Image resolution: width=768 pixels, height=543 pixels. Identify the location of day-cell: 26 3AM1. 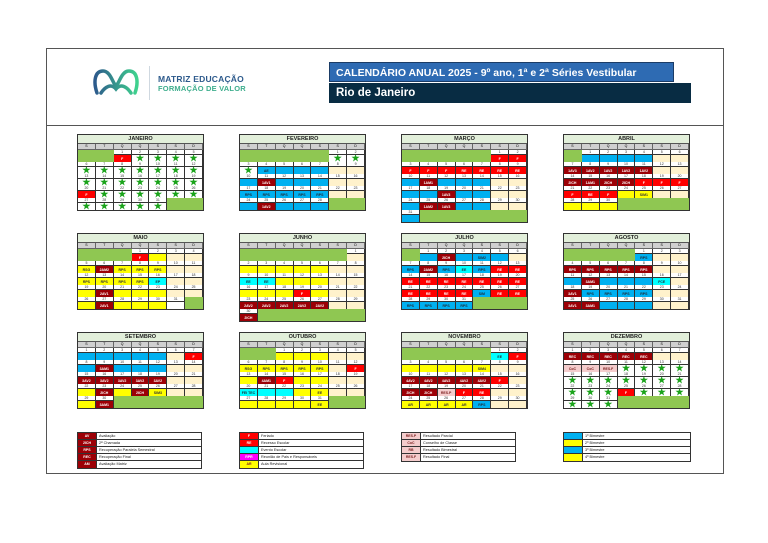
(590, 303).